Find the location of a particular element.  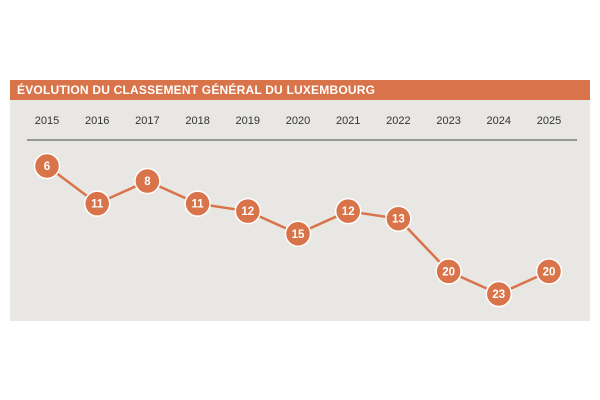

data-label: 8 is located at coordinates (147, 182).